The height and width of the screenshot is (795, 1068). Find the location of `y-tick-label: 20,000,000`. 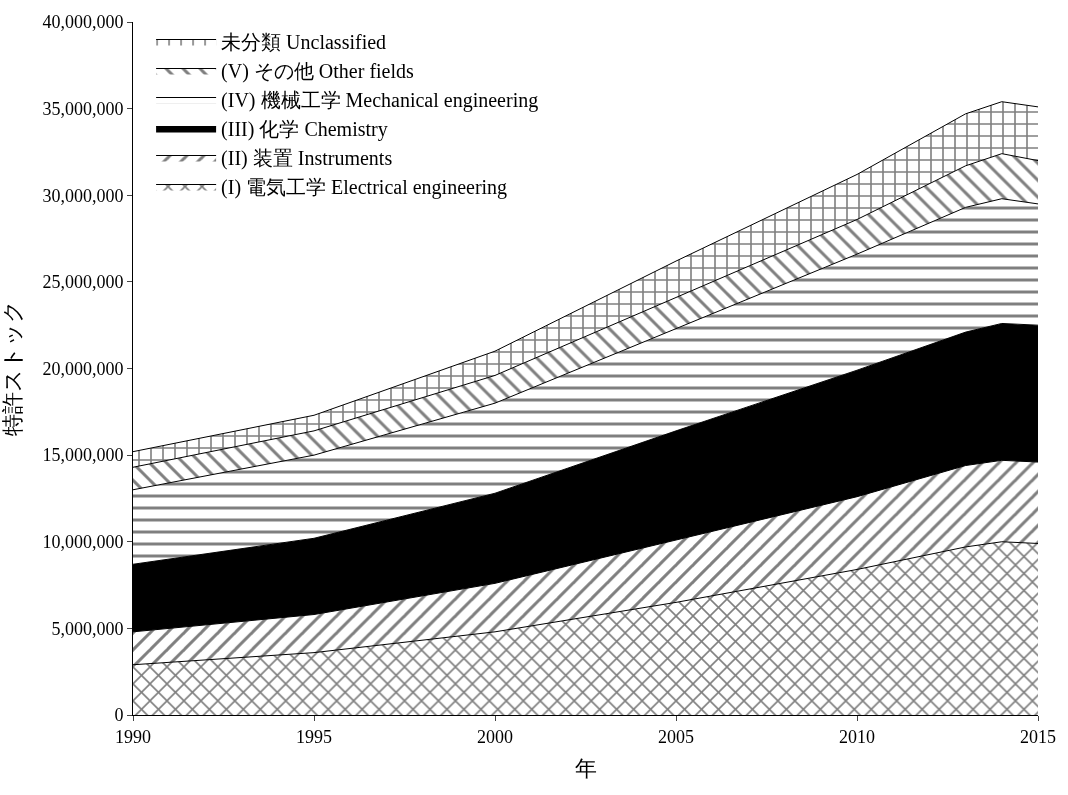

y-tick-label: 20,000,000 is located at coordinates (83, 368).